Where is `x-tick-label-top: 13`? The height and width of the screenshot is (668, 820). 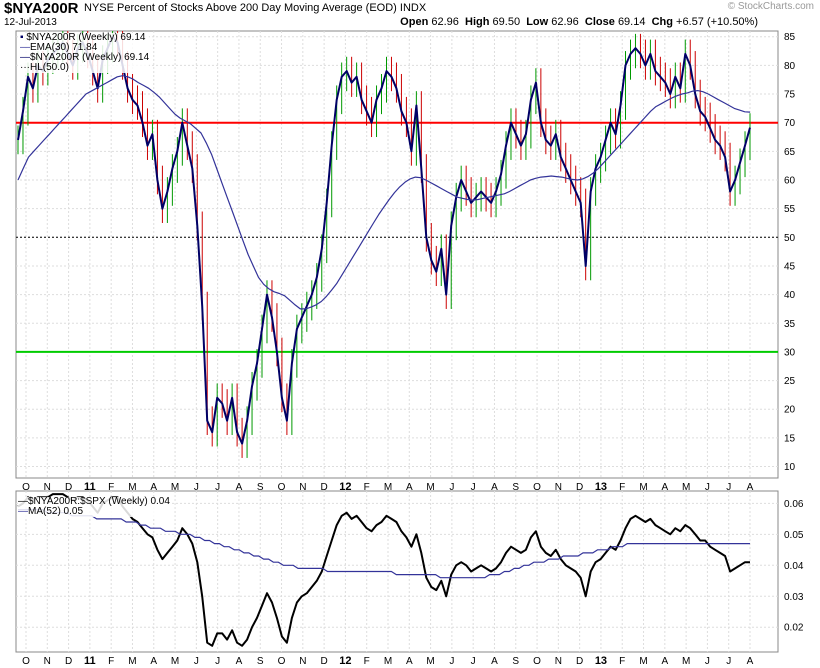
x-tick-label-top: 13 is located at coordinates (601, 487).